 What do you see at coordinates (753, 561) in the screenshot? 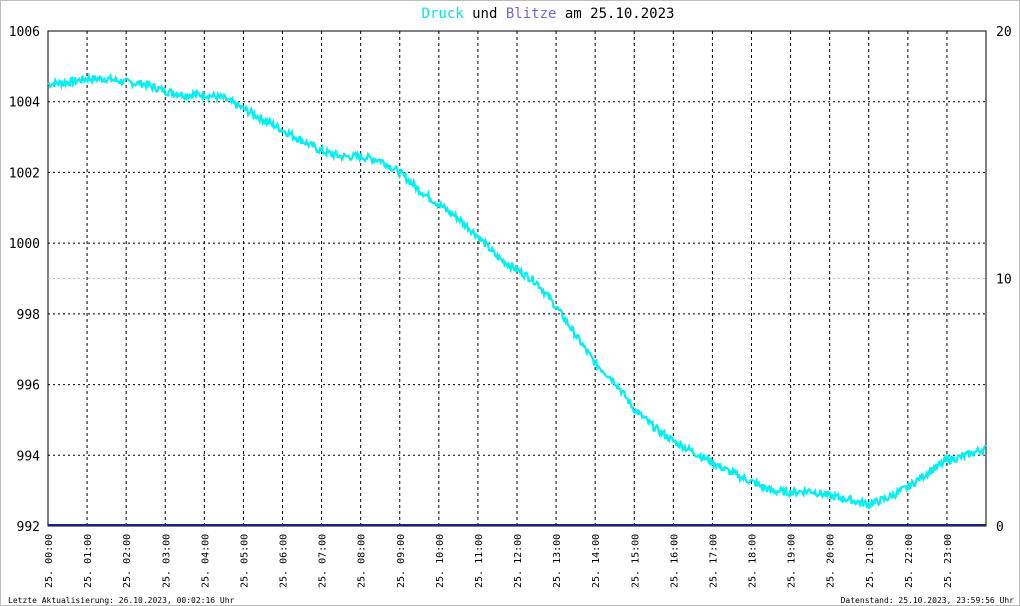
I see `x-tick-label: 25. 18:00` at bounding box center [753, 561].